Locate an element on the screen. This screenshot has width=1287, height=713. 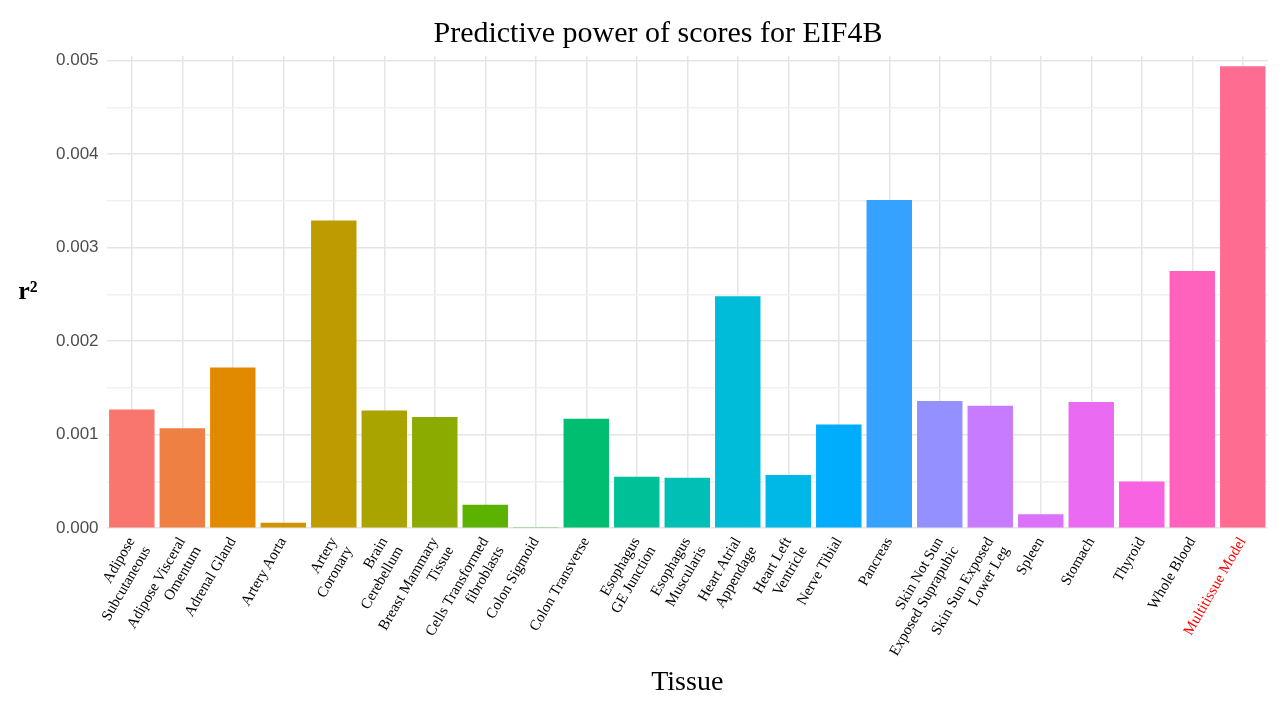
y-tick-label: 0.002 is located at coordinates (77, 340).